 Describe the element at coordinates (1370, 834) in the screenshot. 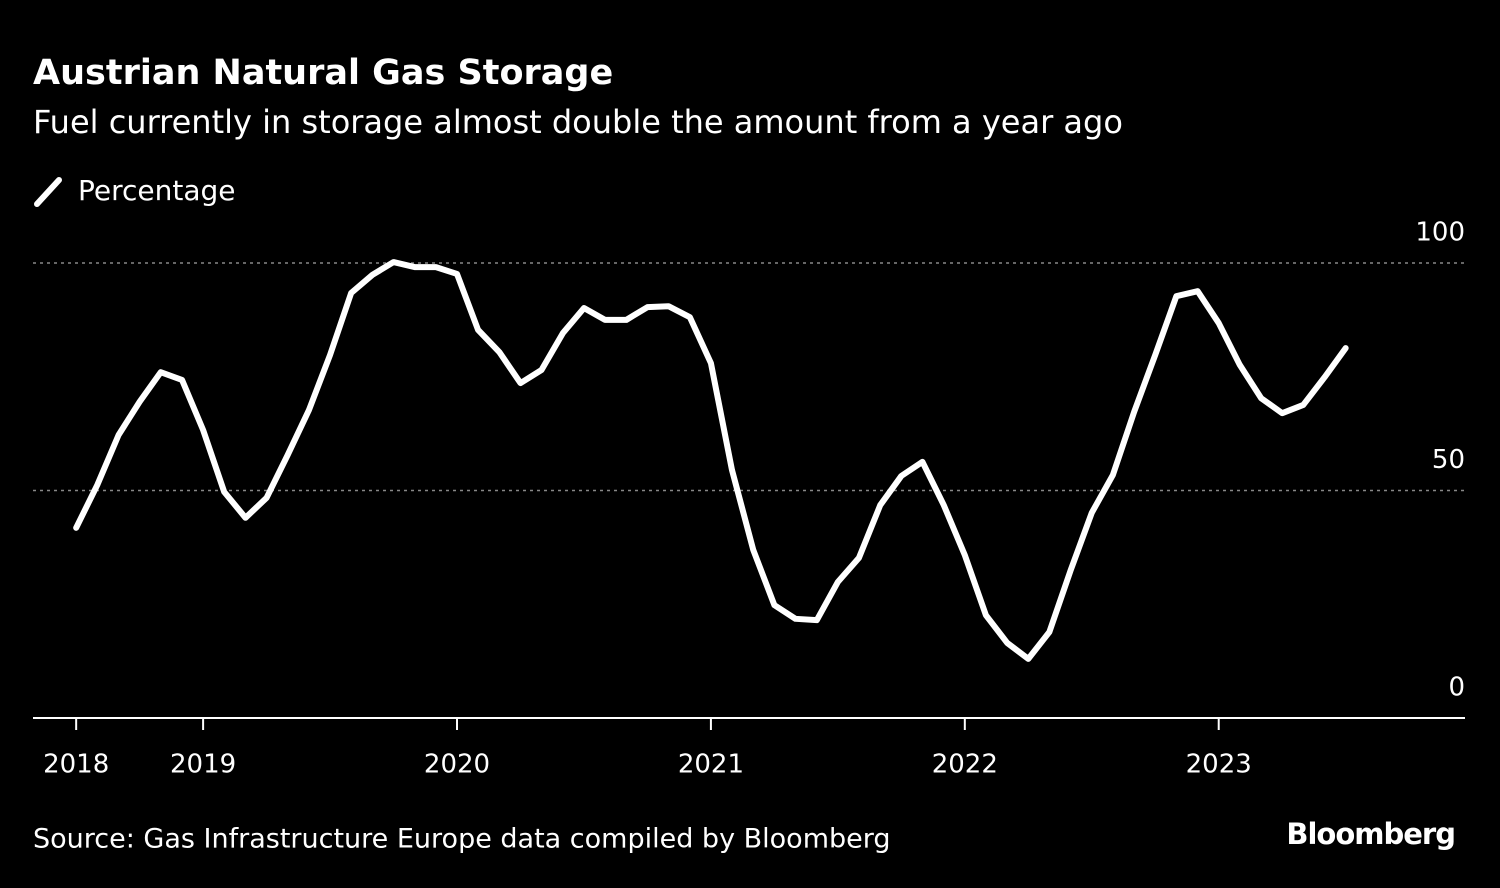

I see `brand-logo: Bloomberg` at that location.